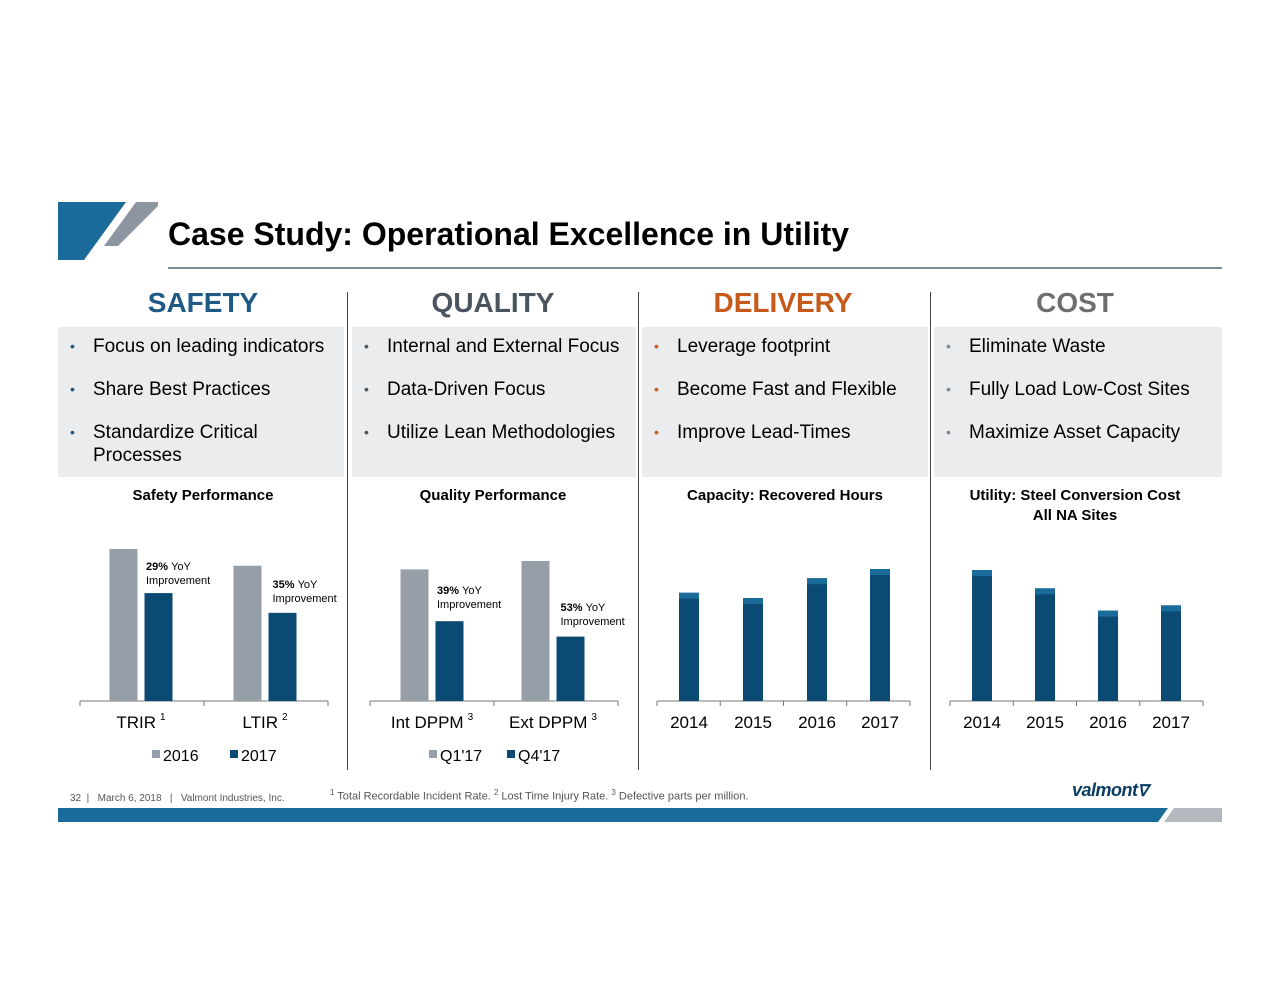  What do you see at coordinates (169, 567) in the screenshot?
I see `annotation-label: 29% YoY` at bounding box center [169, 567].